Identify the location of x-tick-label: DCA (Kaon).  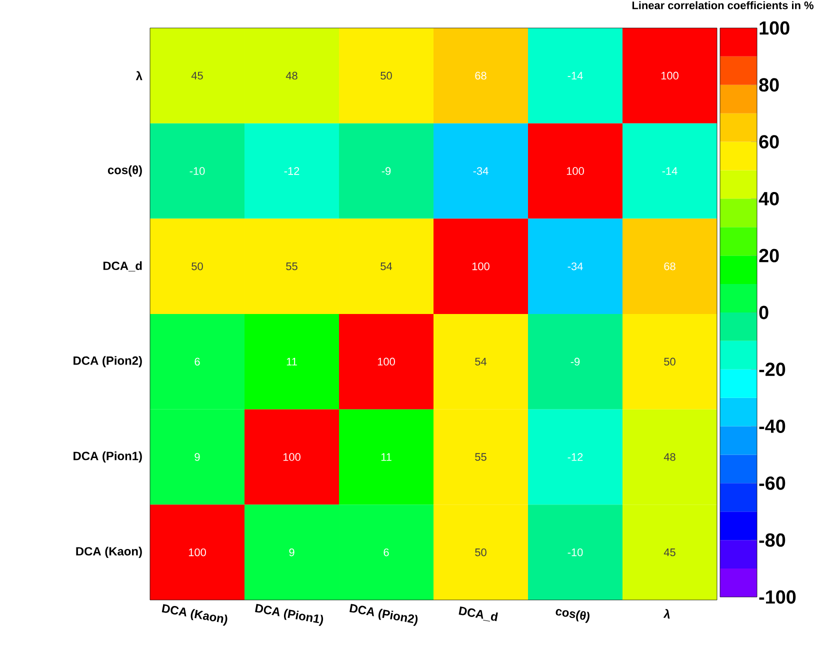
(195, 615).